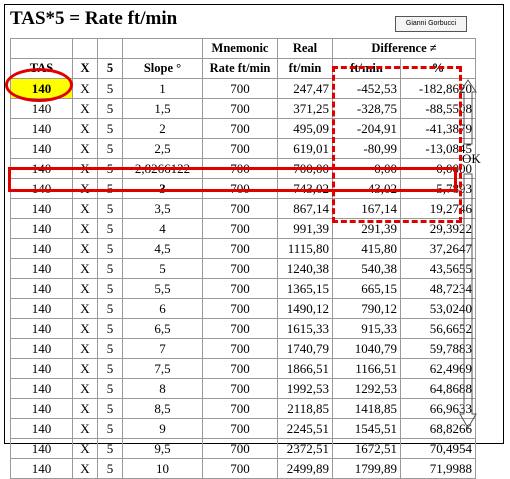 This screenshot has width=510, height=479. I want to click on cell-diff-ftmin: -204,91, so click(366, 128).